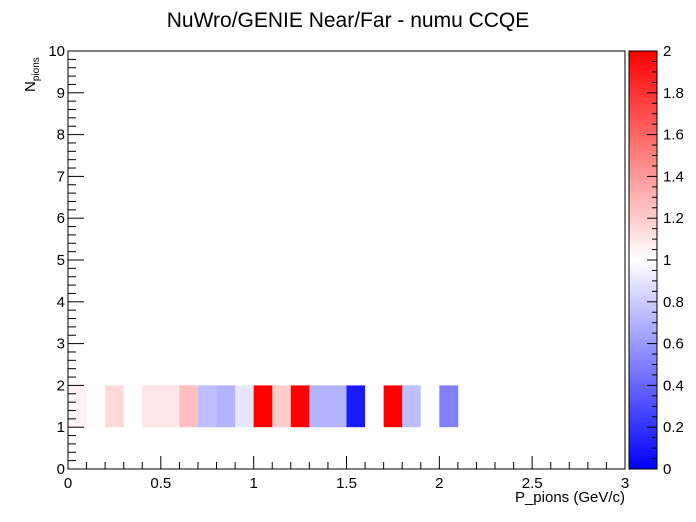  Describe the element at coordinates (61, 93) in the screenshot. I see `y-tick-label: 9` at that location.